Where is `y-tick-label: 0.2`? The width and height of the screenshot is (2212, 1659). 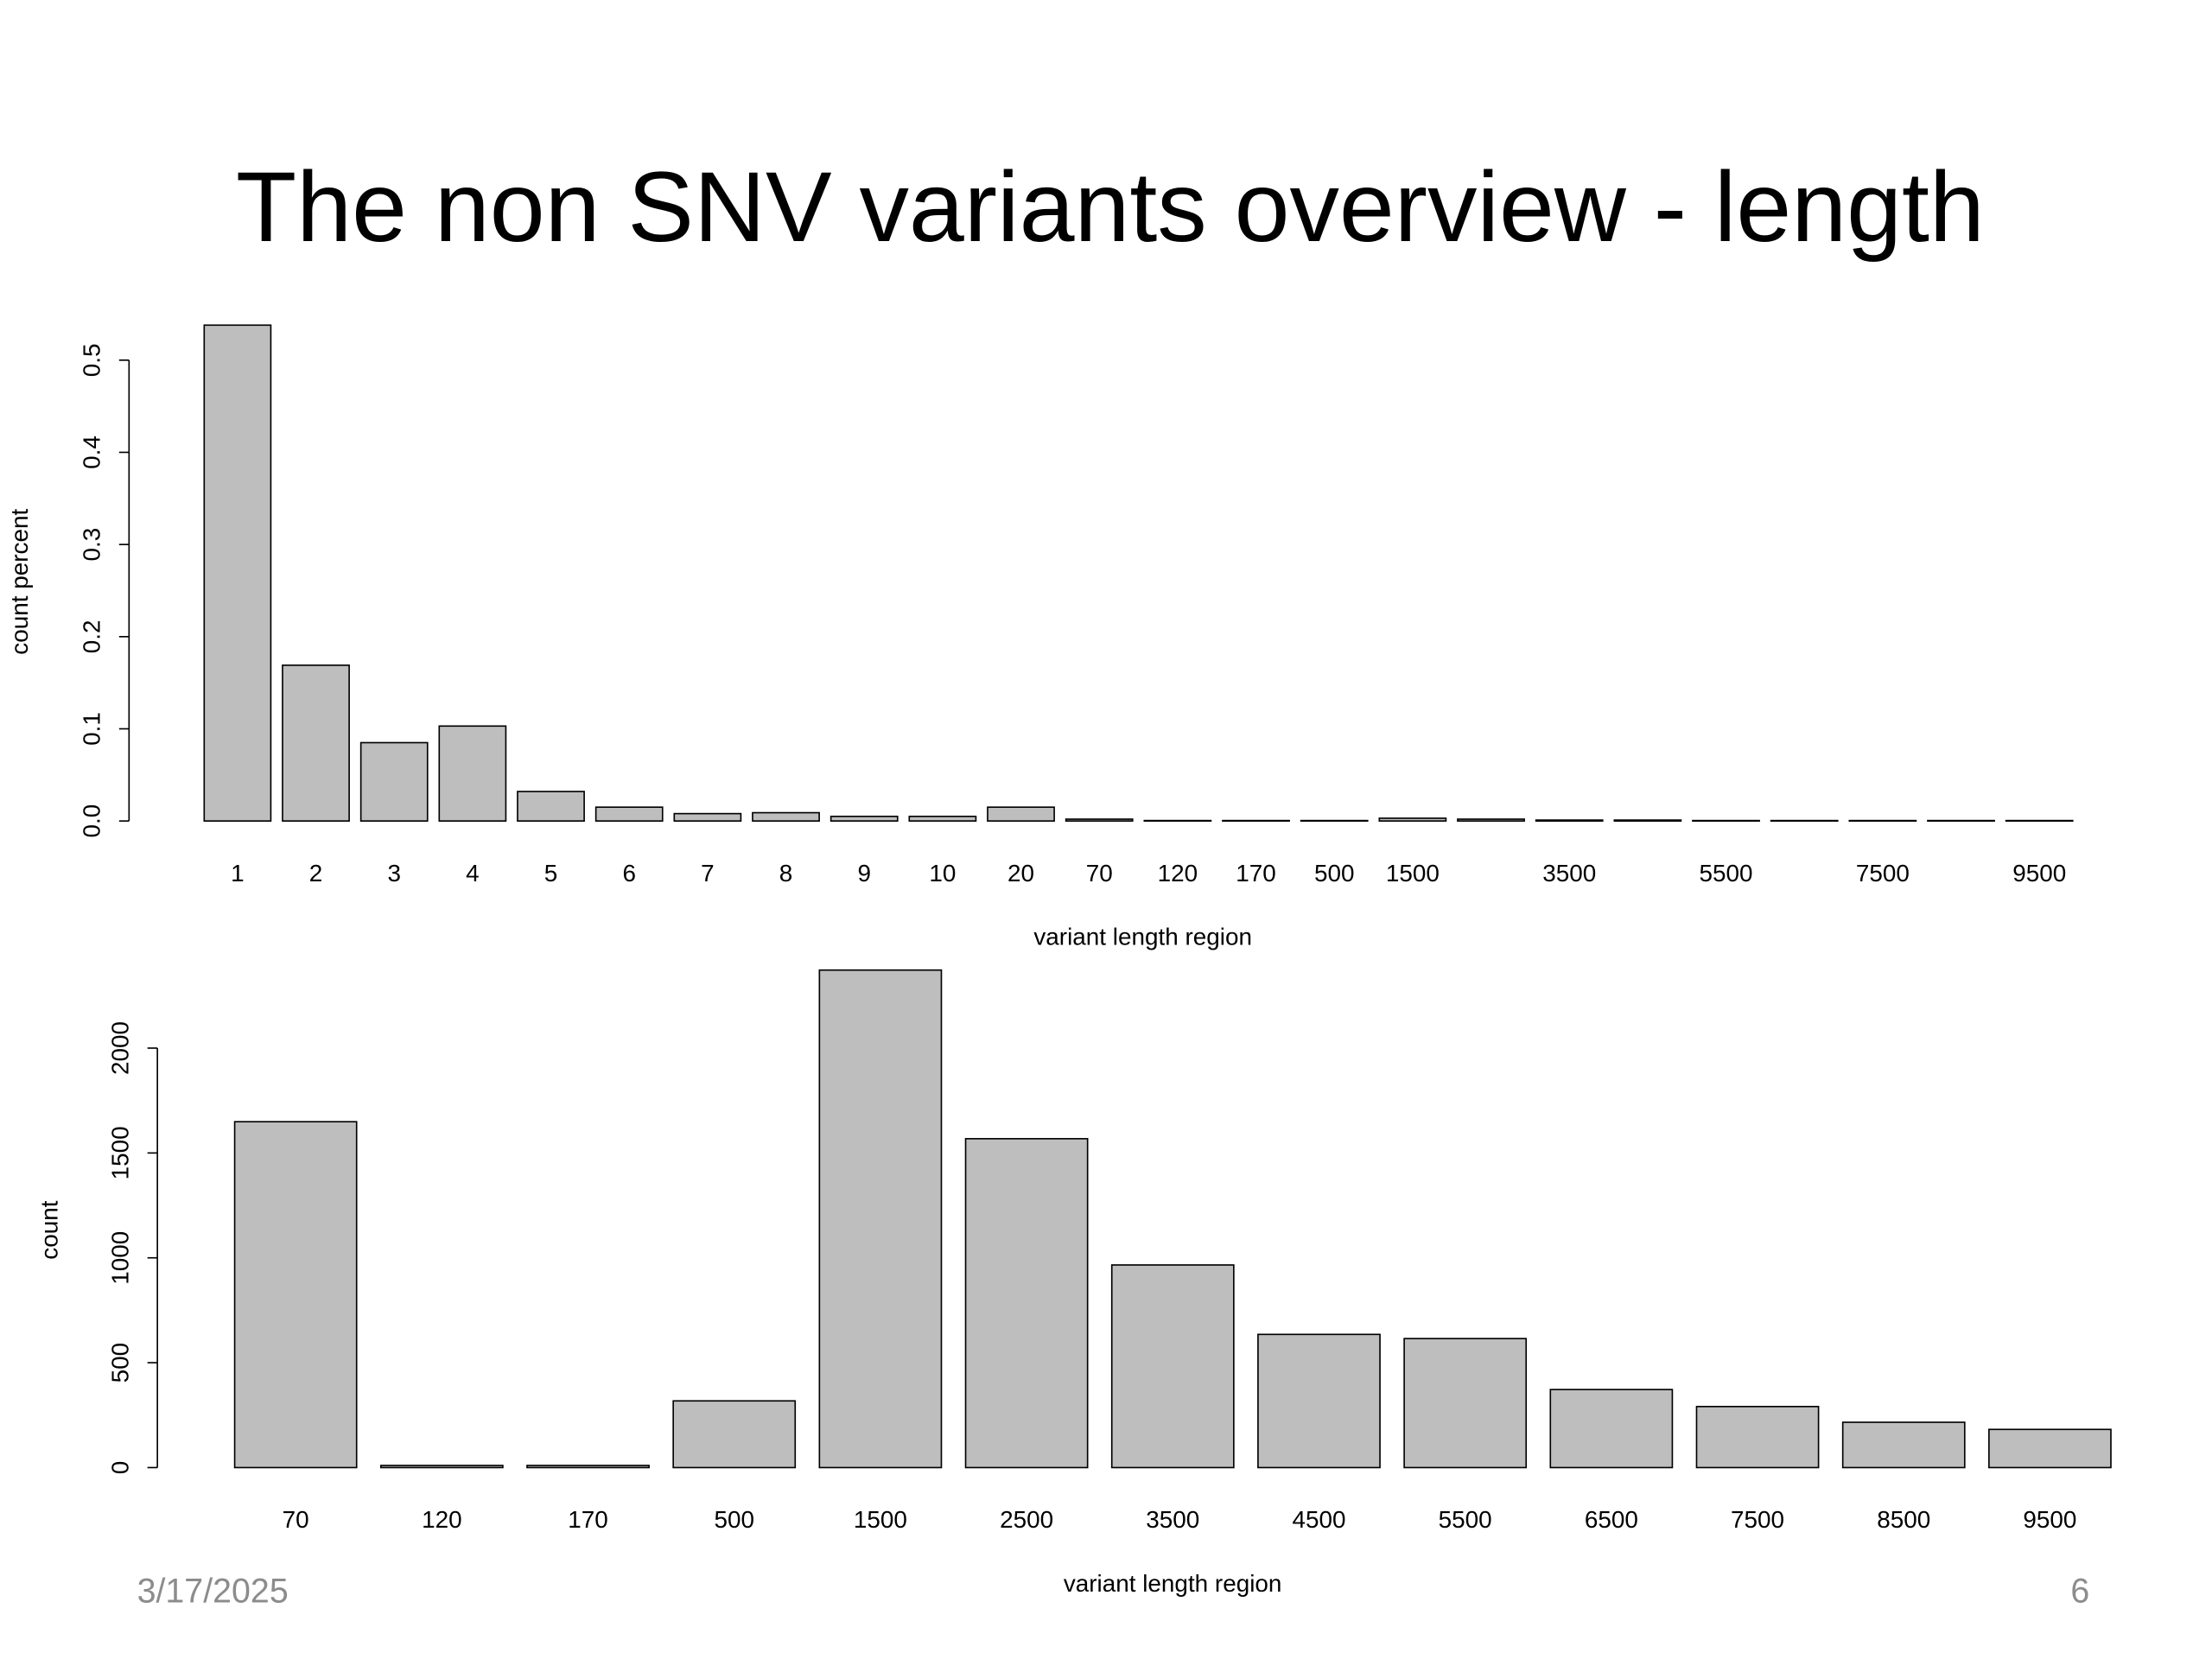
y-tick-label: 0.2 is located at coordinates (92, 636).